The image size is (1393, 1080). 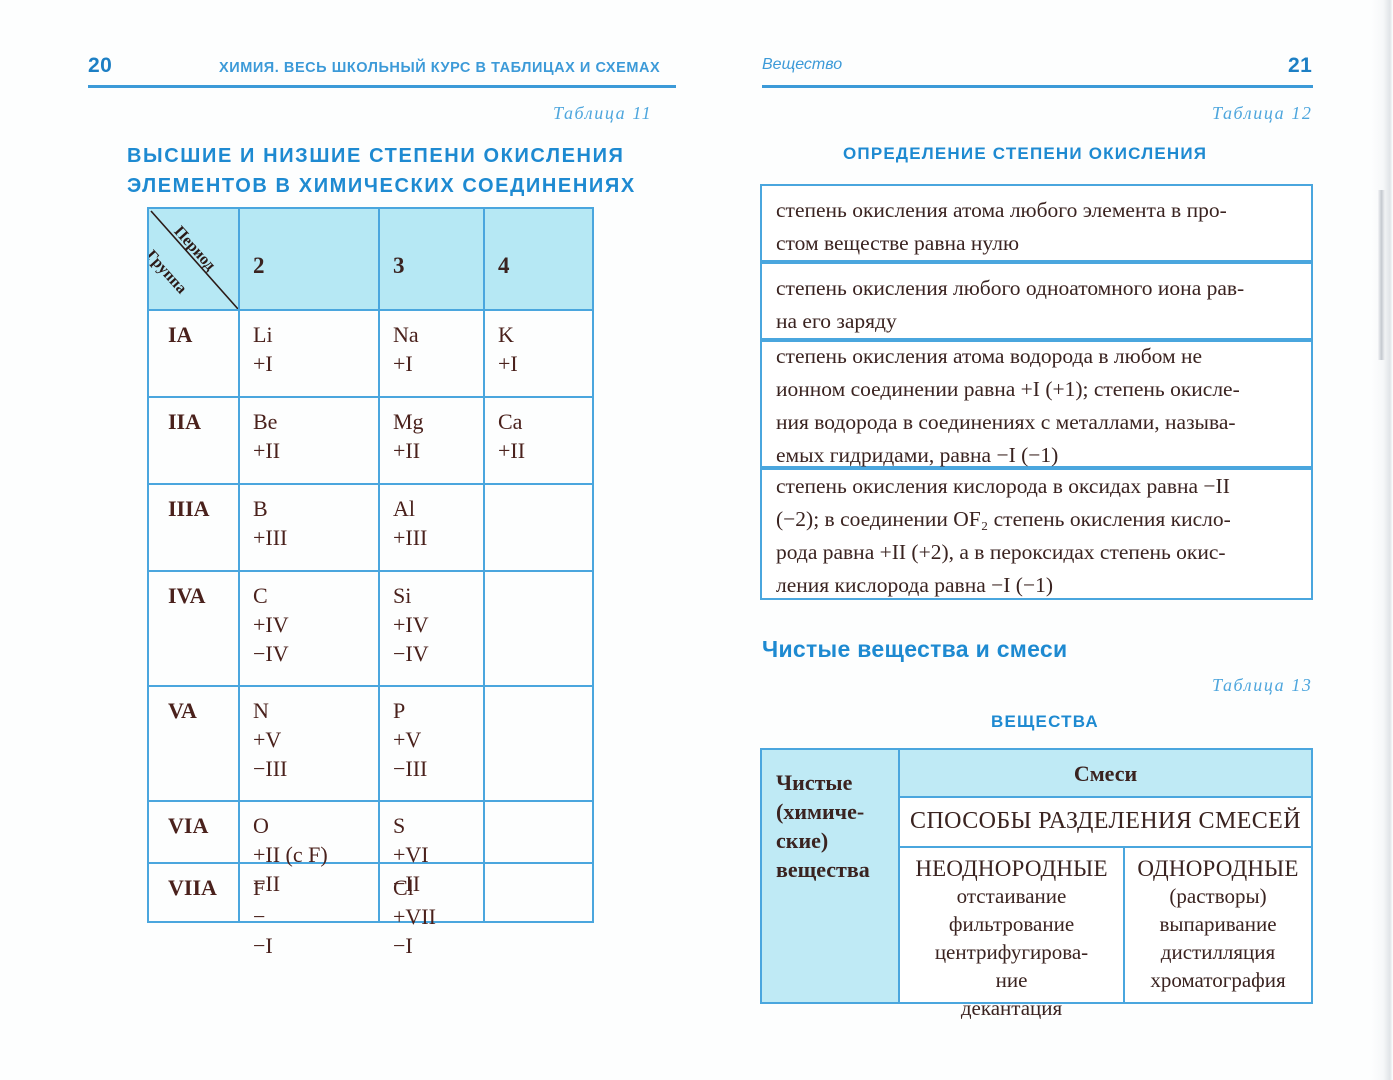 I want to click on table-11-header-underline, so click(x=370, y=260).